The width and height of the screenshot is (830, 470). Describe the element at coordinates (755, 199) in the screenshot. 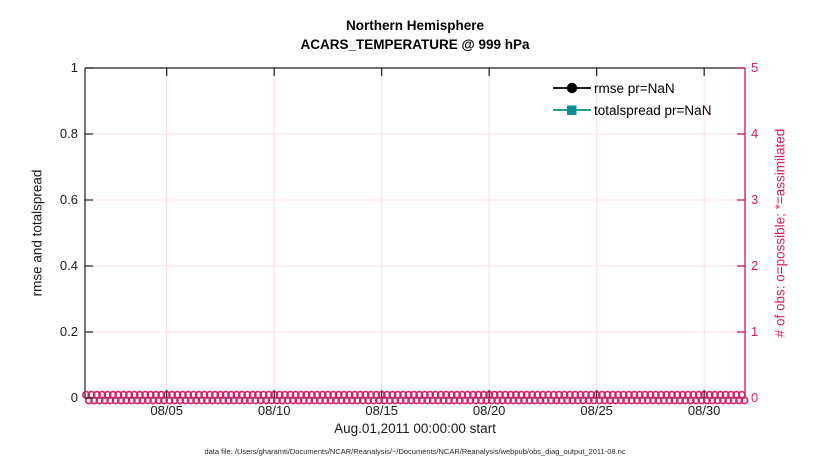

I see `y-right-tick-label: 3` at that location.